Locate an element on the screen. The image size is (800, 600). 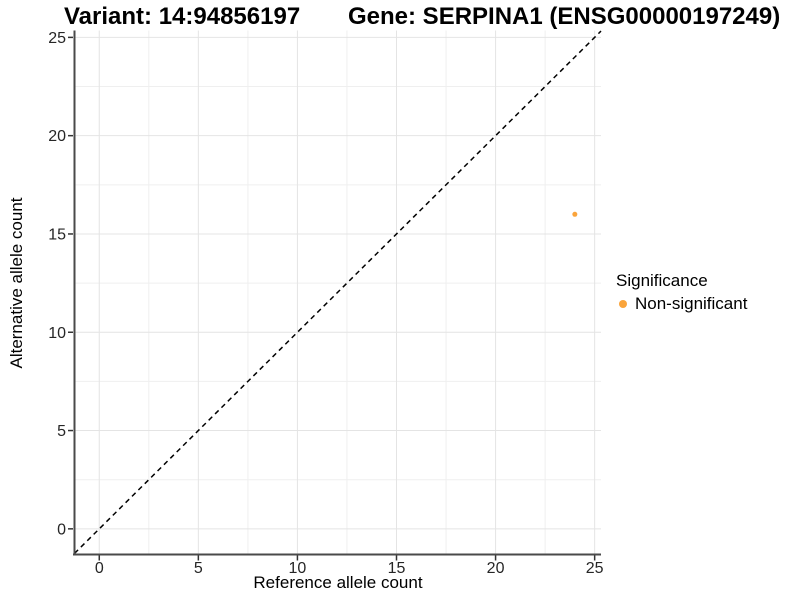
y-tick-label: 5 is located at coordinates (61, 431).